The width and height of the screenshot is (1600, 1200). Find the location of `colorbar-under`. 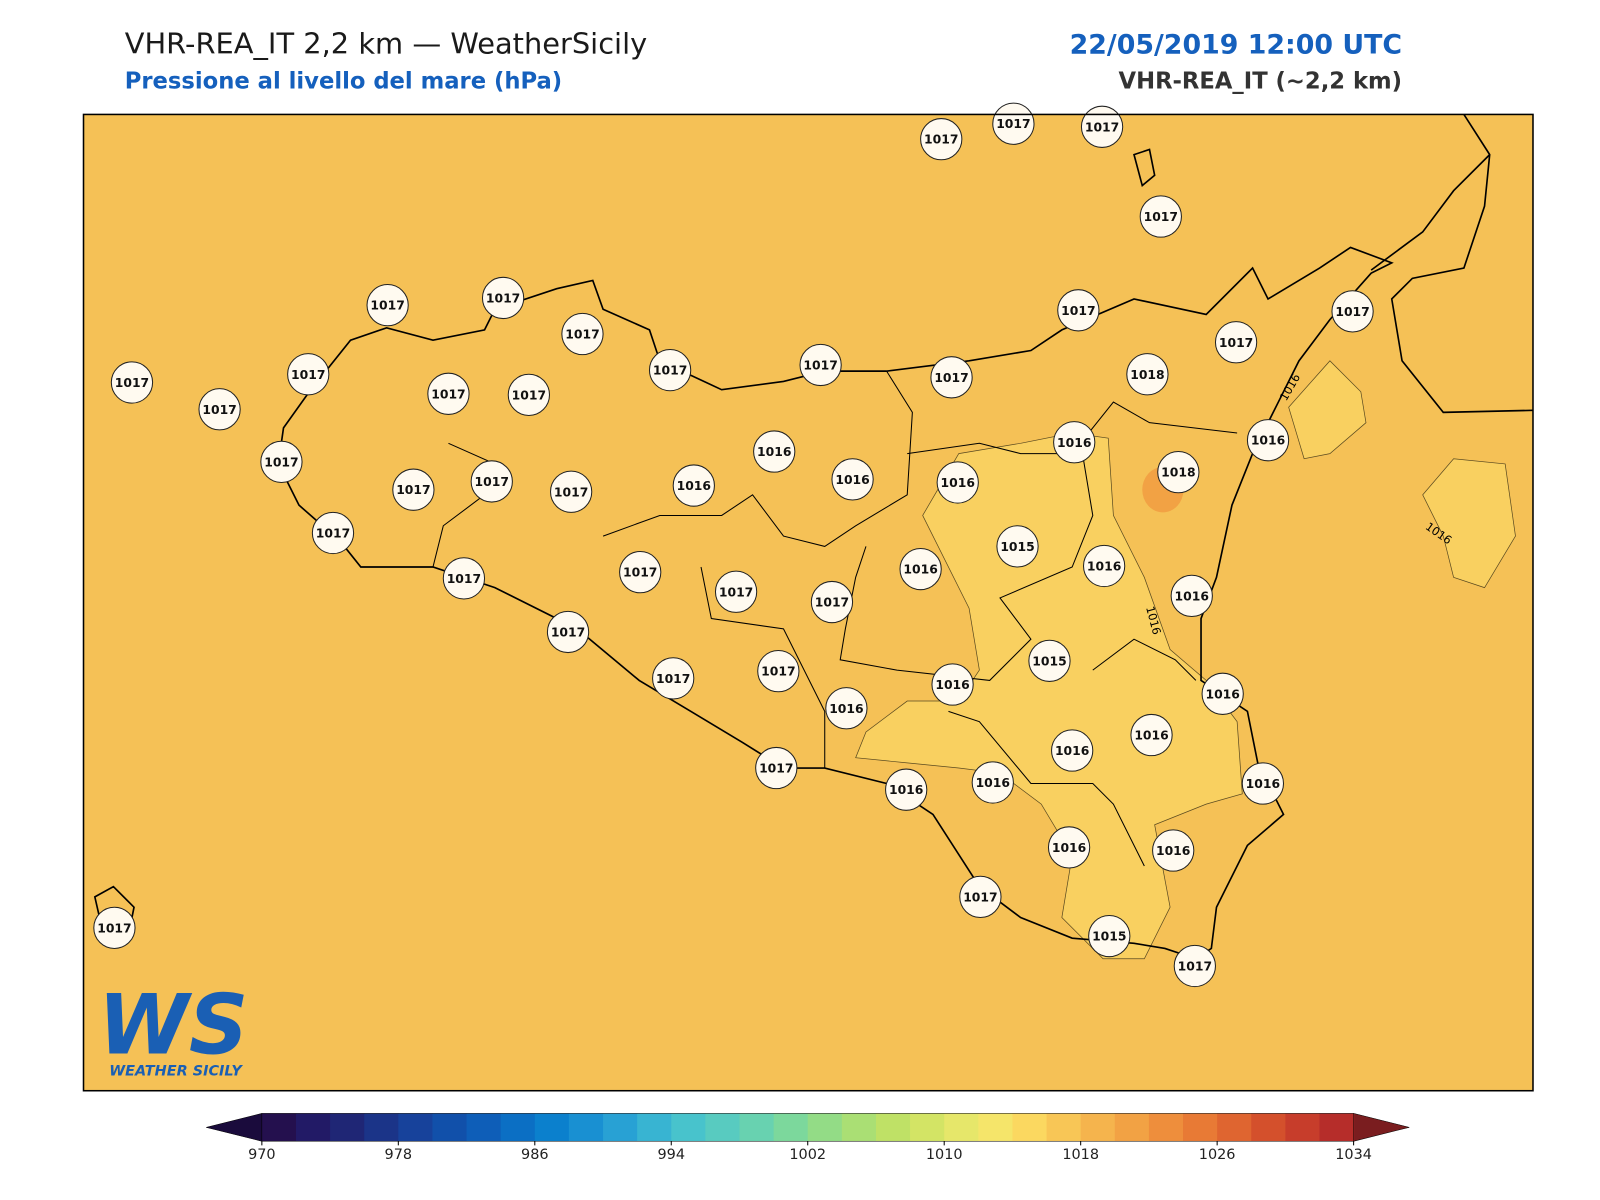

colorbar-under is located at coordinates (234, 1127).